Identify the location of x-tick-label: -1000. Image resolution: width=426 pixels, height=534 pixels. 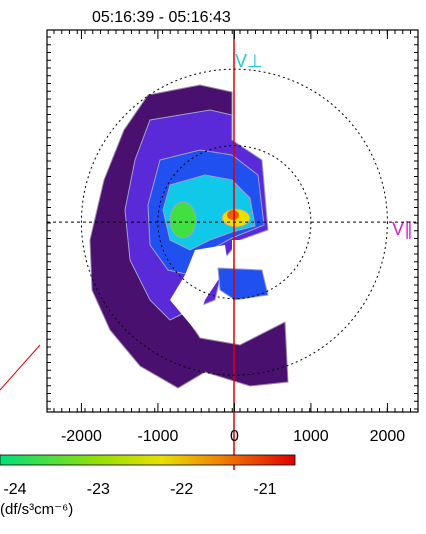
(157, 436).